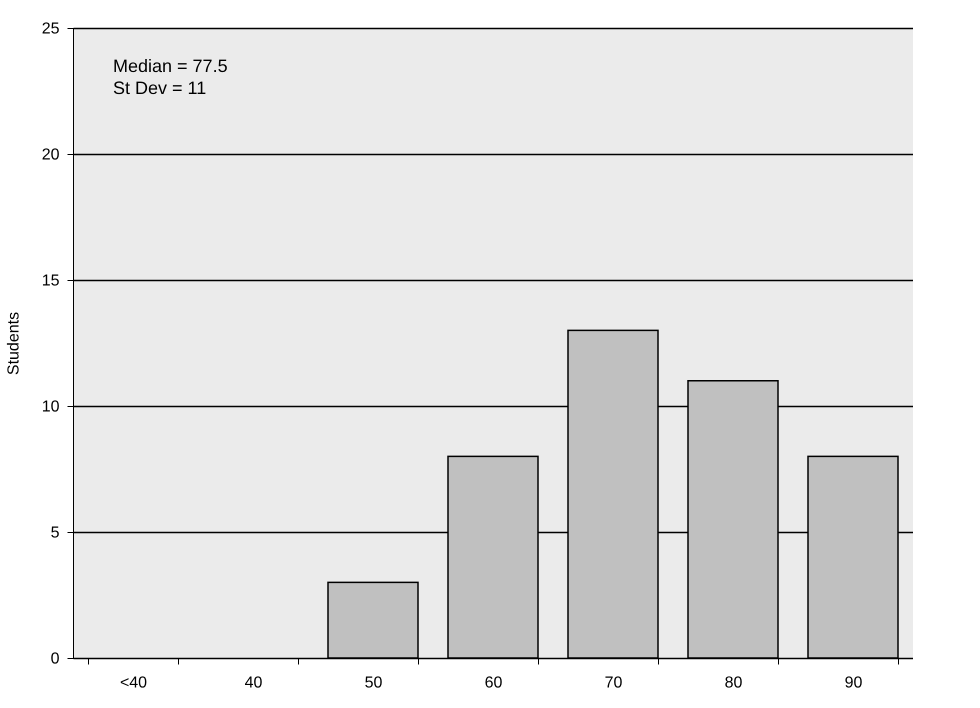  I want to click on y-tick-label: 15, so click(51, 281).